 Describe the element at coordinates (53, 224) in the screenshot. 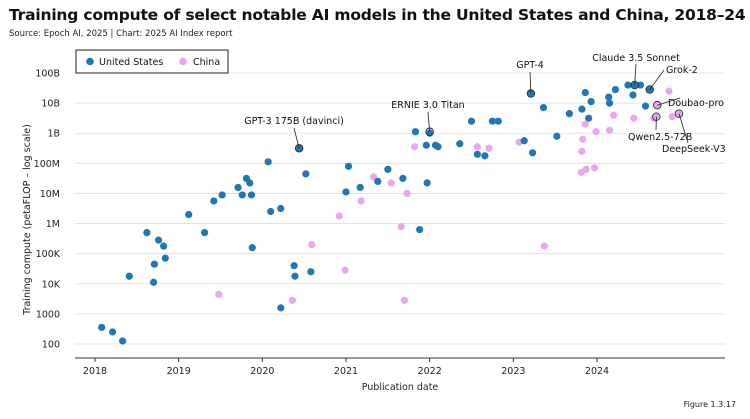

I see `y-tick-label: 1M` at that location.